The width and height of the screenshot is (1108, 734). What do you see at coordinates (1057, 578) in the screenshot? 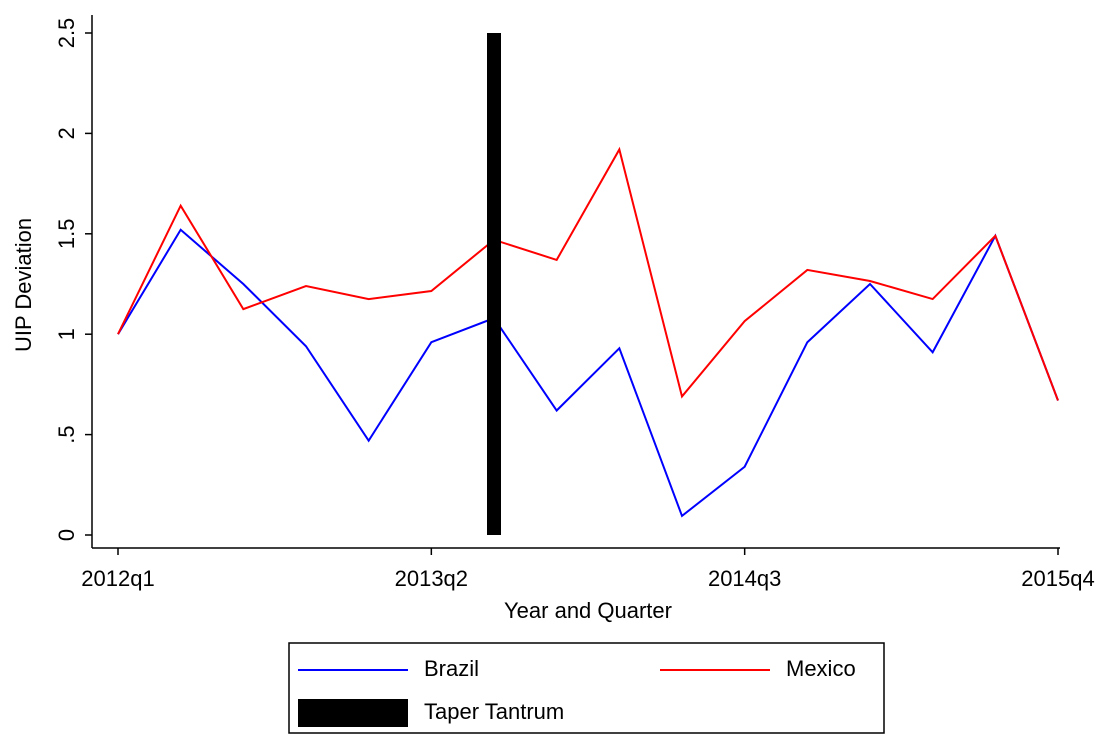
I see `x-tick-label: 2015q4` at bounding box center [1057, 578].